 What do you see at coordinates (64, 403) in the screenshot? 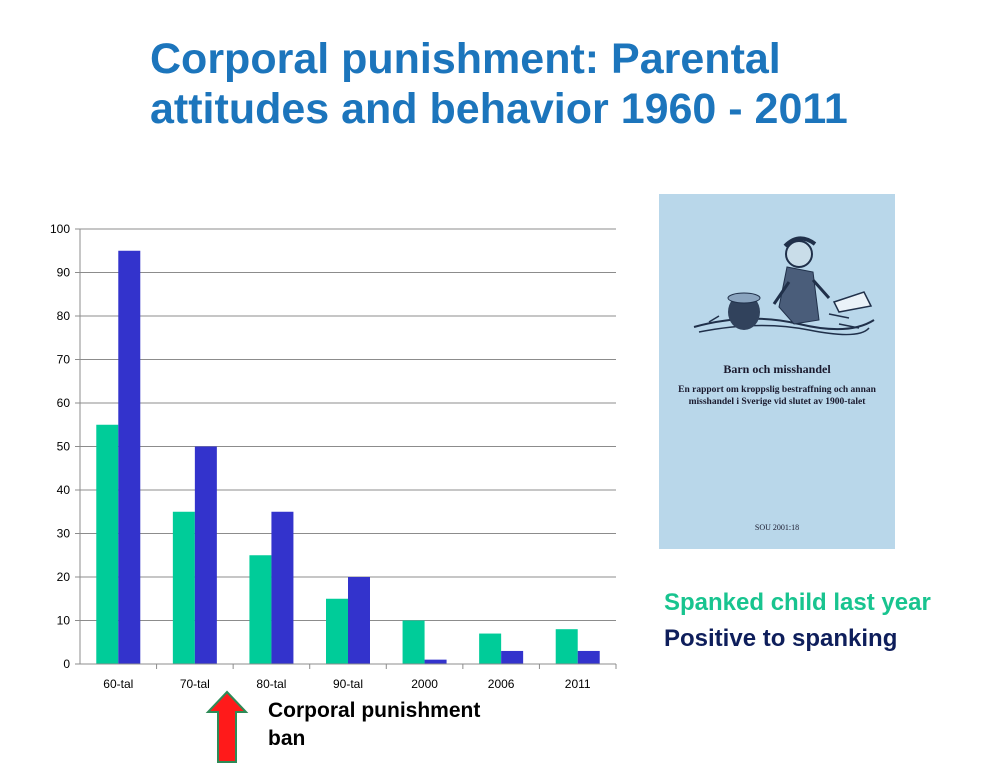
I see `y-tick-label: 60` at bounding box center [64, 403].